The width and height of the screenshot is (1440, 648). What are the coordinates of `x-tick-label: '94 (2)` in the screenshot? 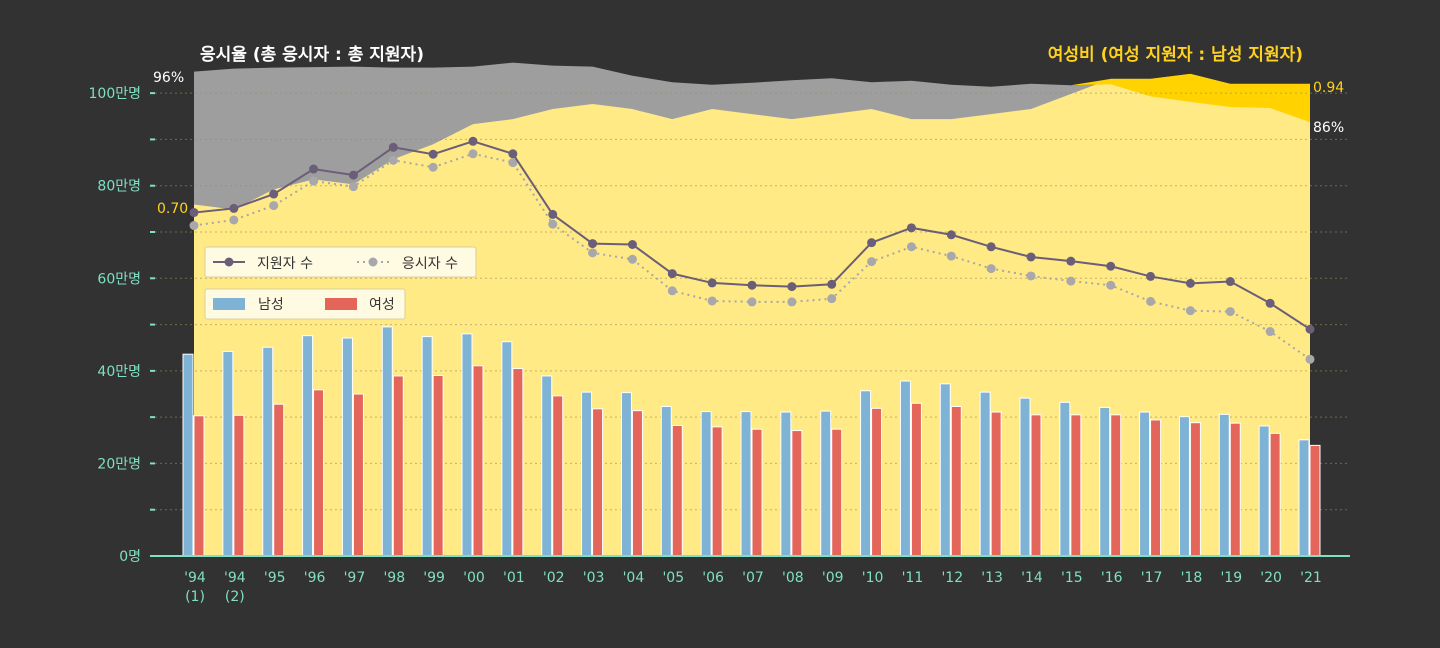 It's located at (235, 587).